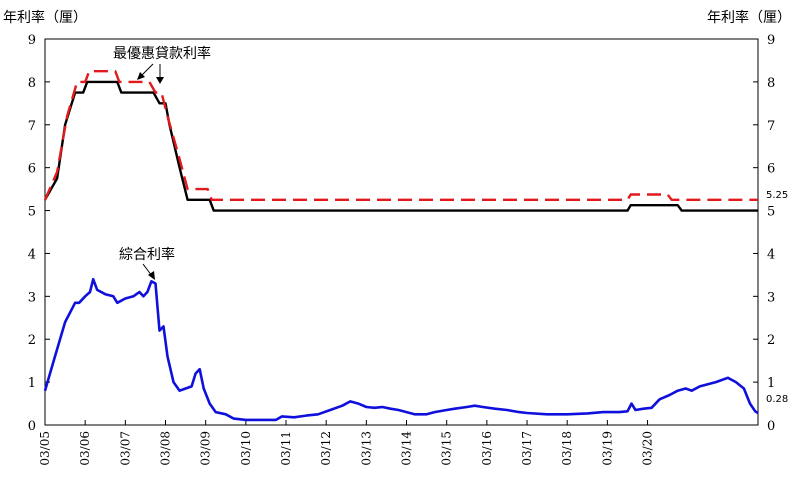  I want to click on x-tick-label: 03/07, so click(125, 448).